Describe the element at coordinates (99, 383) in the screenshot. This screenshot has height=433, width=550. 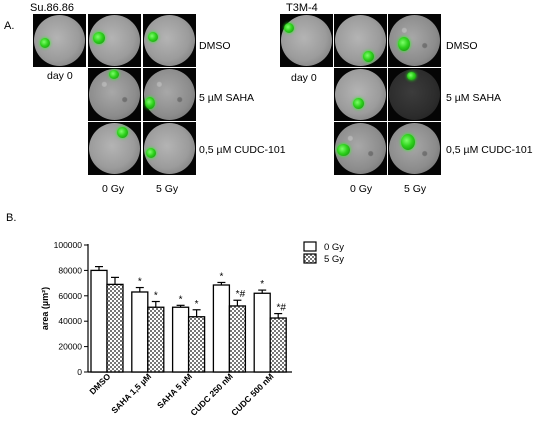
I see `x-tick-label: DMSO` at that location.